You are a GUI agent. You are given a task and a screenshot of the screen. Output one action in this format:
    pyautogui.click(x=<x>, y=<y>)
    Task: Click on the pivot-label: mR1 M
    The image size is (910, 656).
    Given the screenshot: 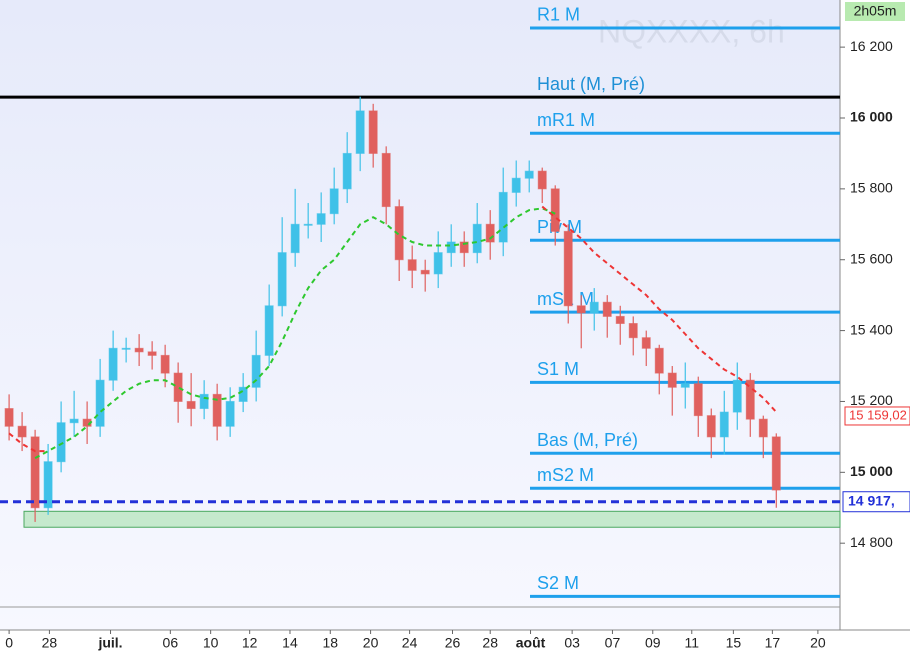 What is the action you would take?
    pyautogui.click(x=566, y=120)
    